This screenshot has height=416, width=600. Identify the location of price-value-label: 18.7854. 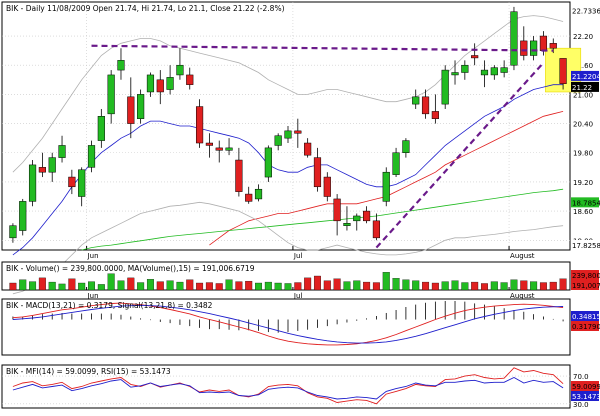
(585, 202).